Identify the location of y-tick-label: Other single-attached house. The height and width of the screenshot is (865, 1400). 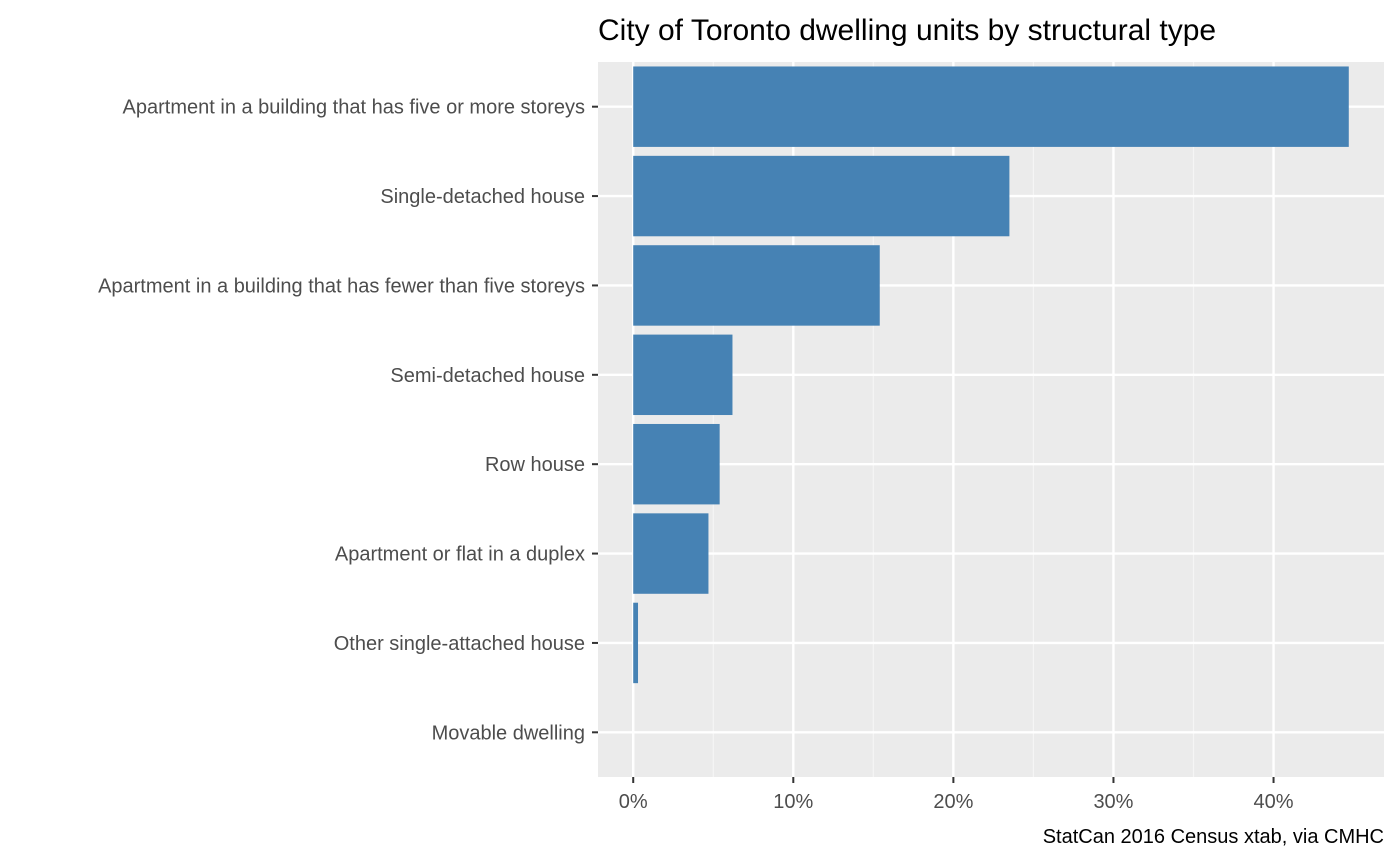
(459, 644).